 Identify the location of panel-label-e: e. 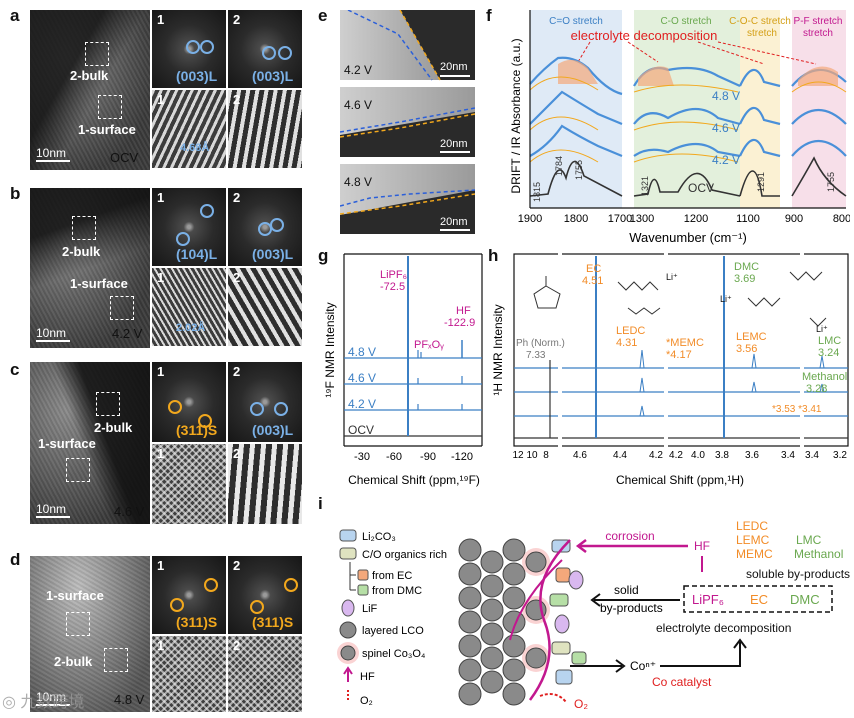
(323, 15).